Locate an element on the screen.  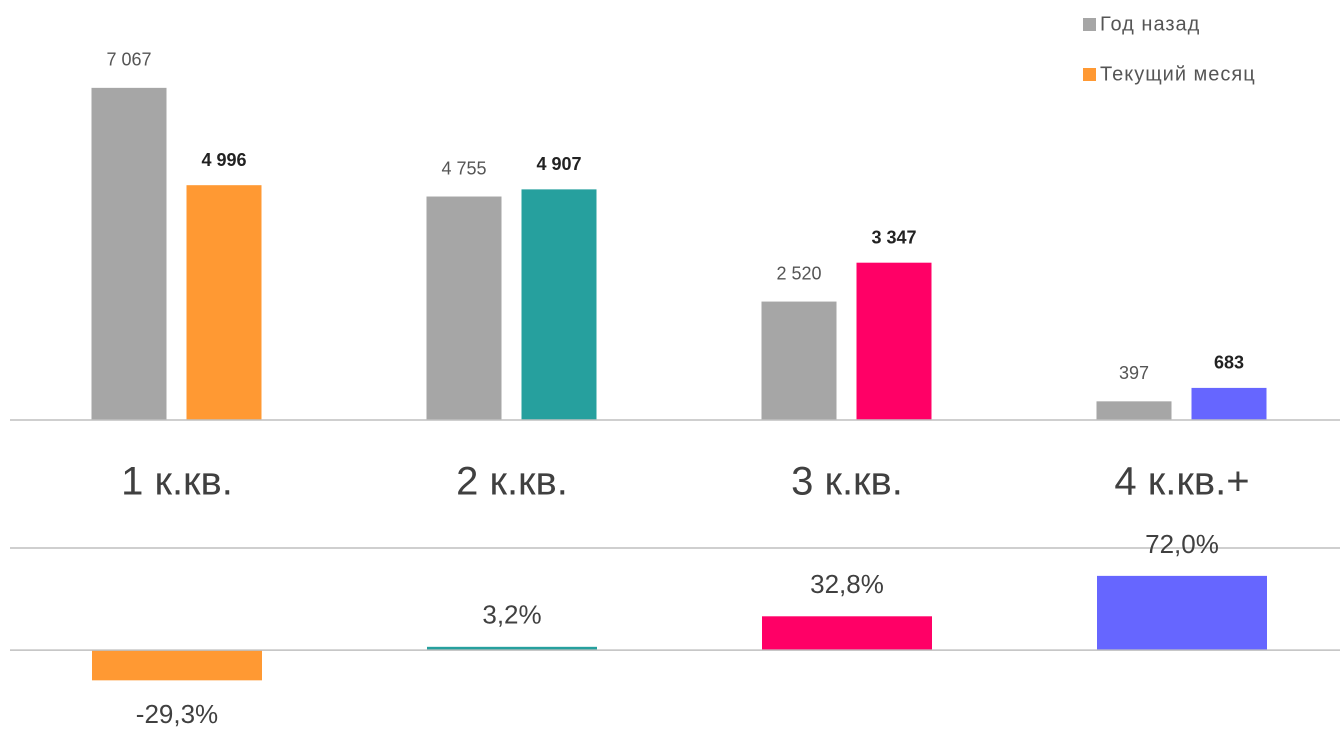
data-label: 7 067 is located at coordinates (128, 60).